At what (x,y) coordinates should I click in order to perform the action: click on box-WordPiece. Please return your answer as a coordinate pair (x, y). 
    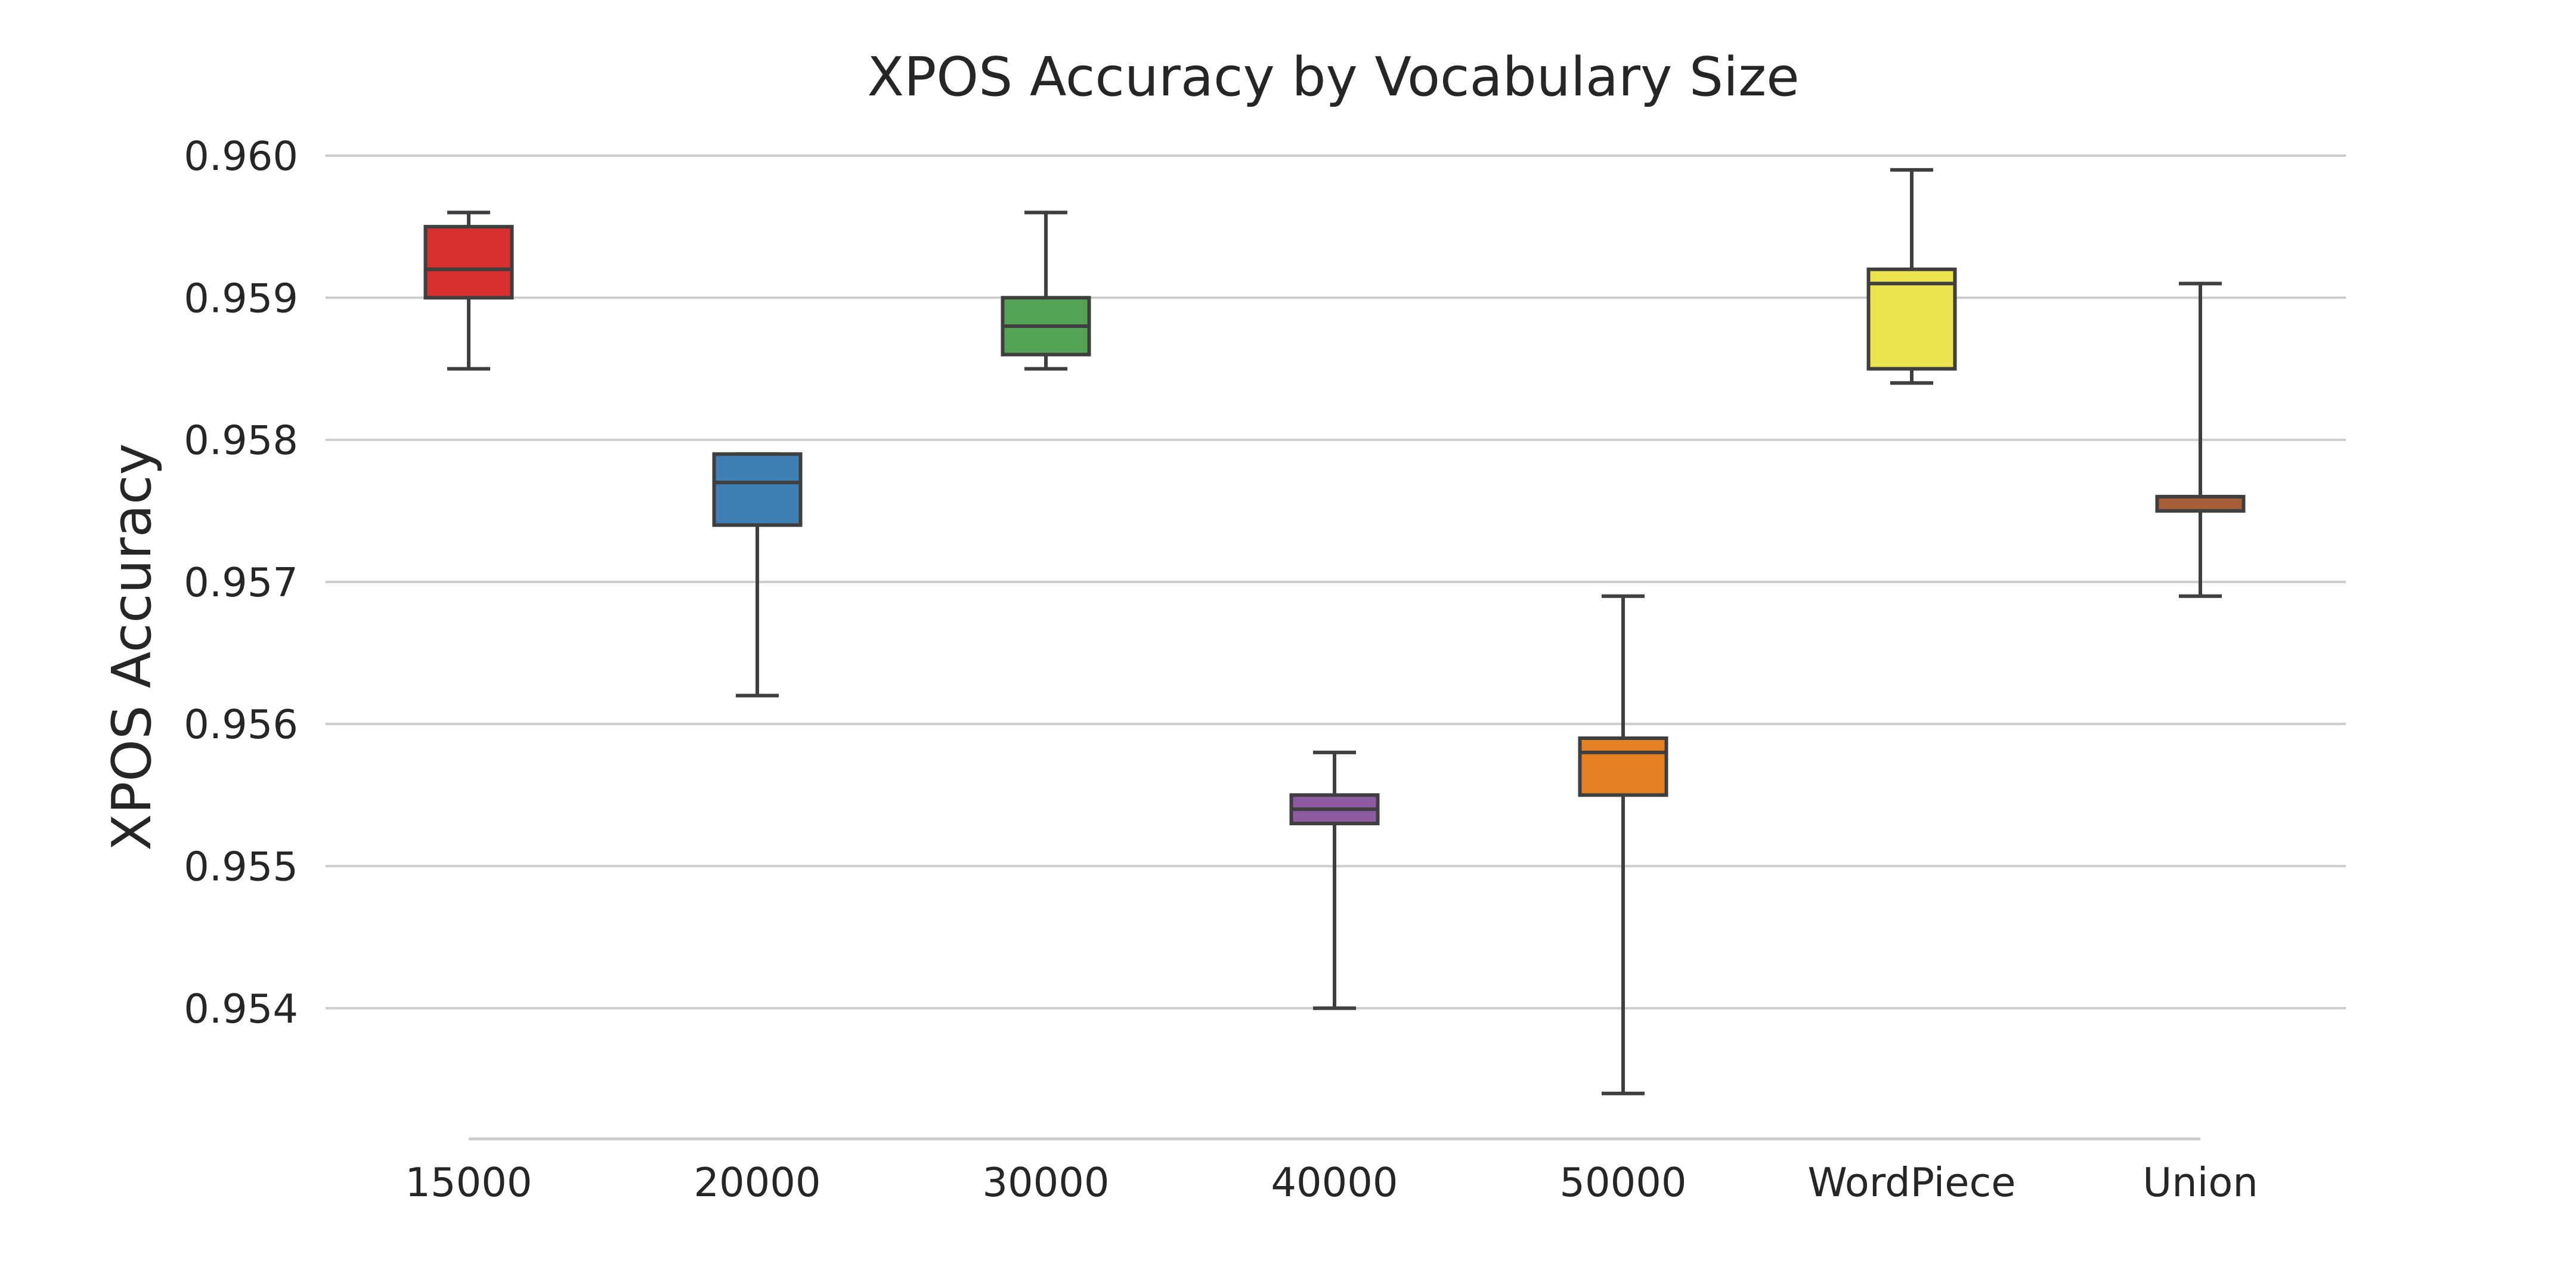
    Looking at the image, I should click on (1911, 276).